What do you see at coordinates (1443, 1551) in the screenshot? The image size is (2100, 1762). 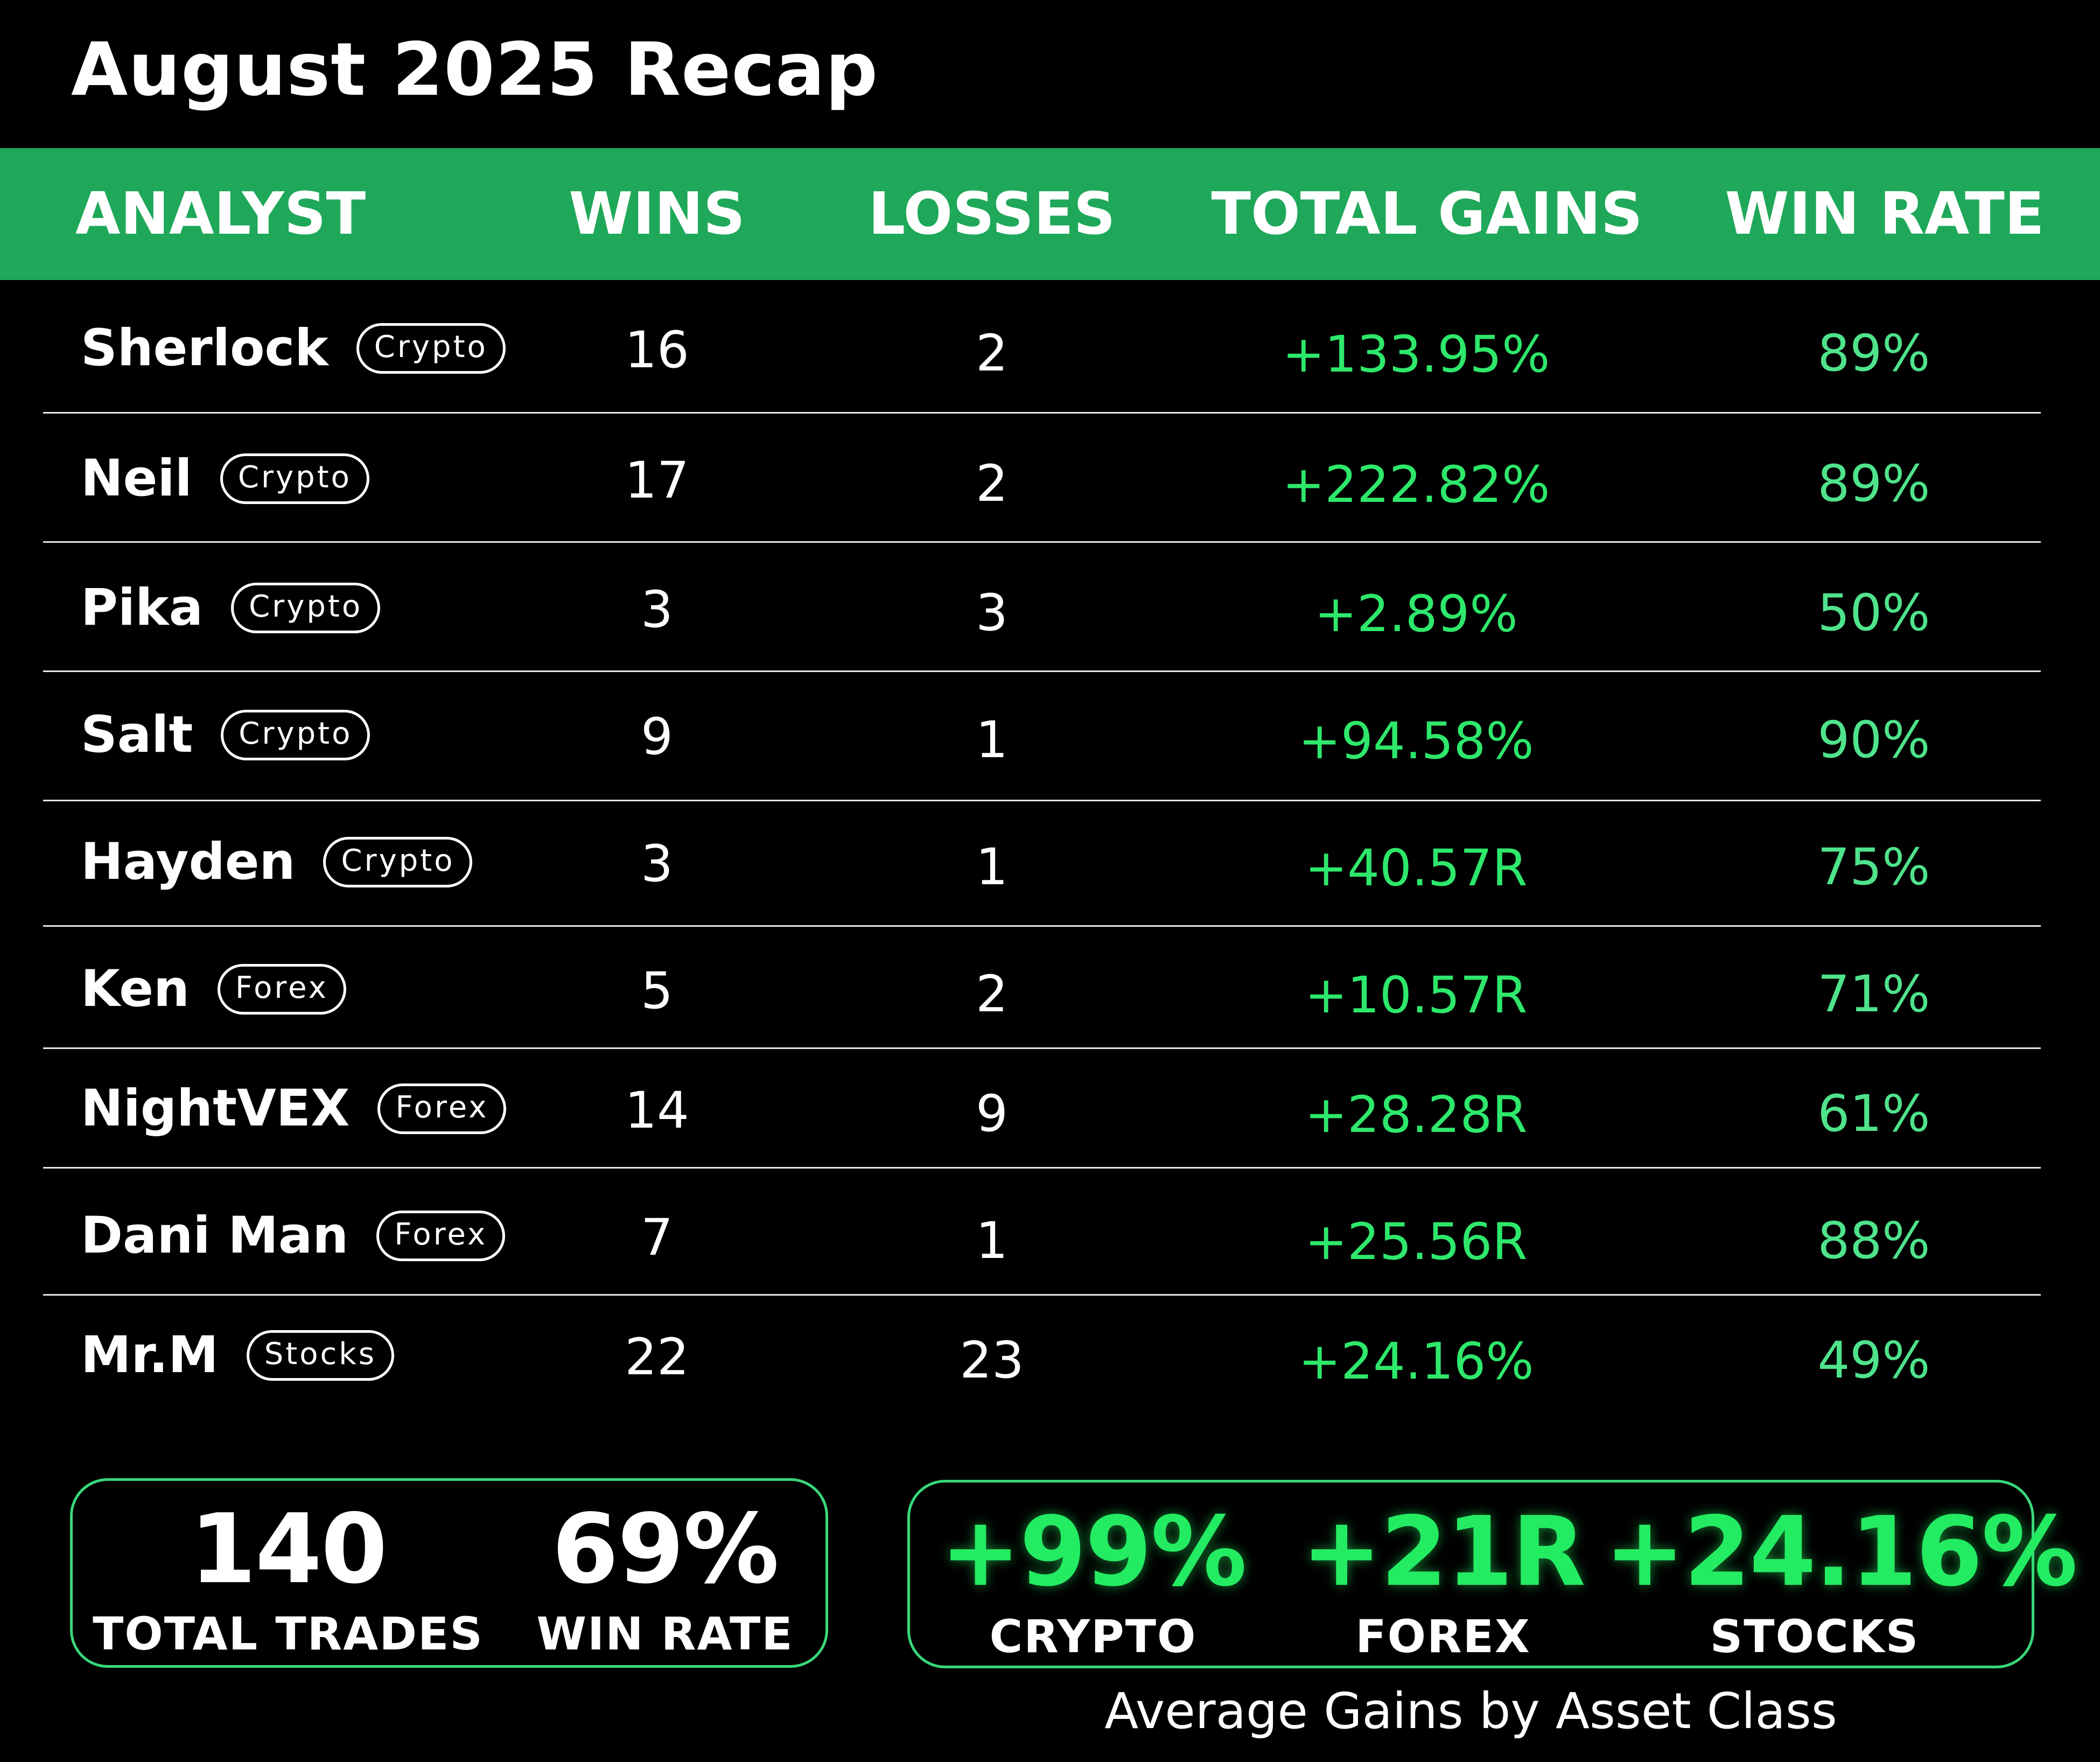 I see `forex-average-value: +21R` at bounding box center [1443, 1551].